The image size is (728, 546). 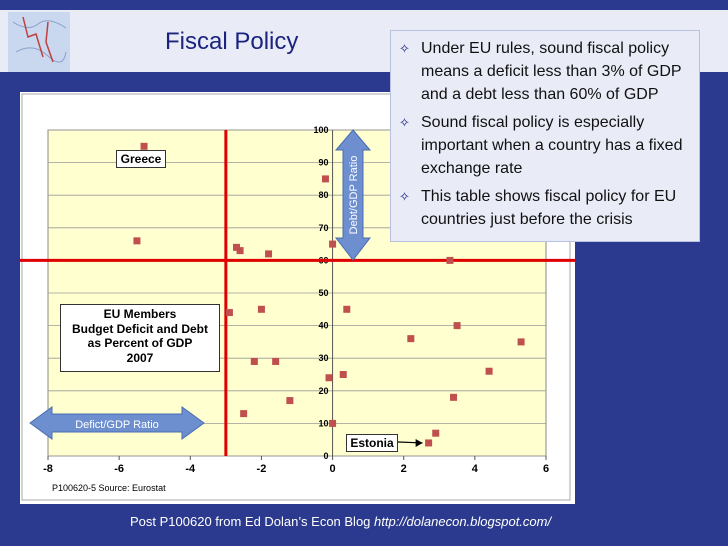 What do you see at coordinates (324, 391) in the screenshot?
I see `y-tick-label: 20` at bounding box center [324, 391].